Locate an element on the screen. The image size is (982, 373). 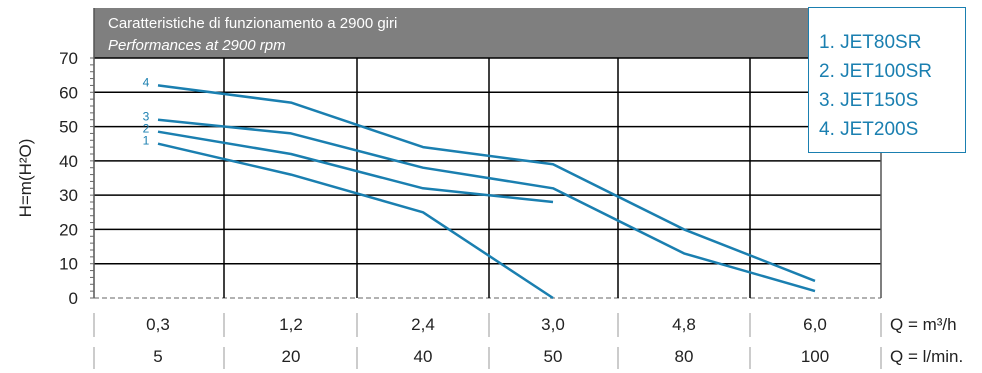
x-tick-label-m3h: 3,0 is located at coordinates (553, 324).